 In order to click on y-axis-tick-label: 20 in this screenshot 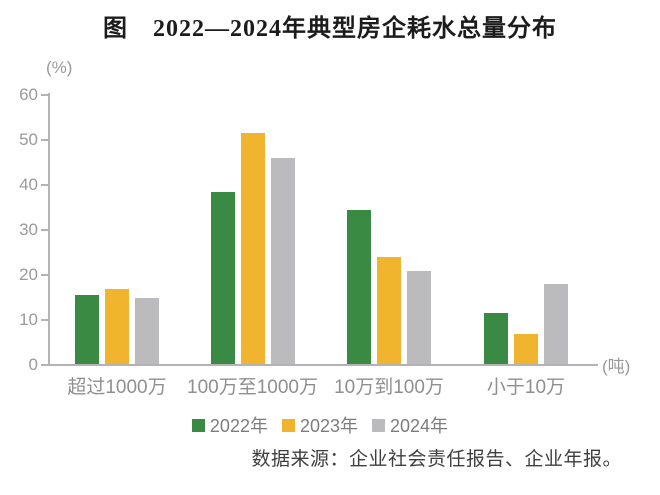, I will do `click(28, 274)`.